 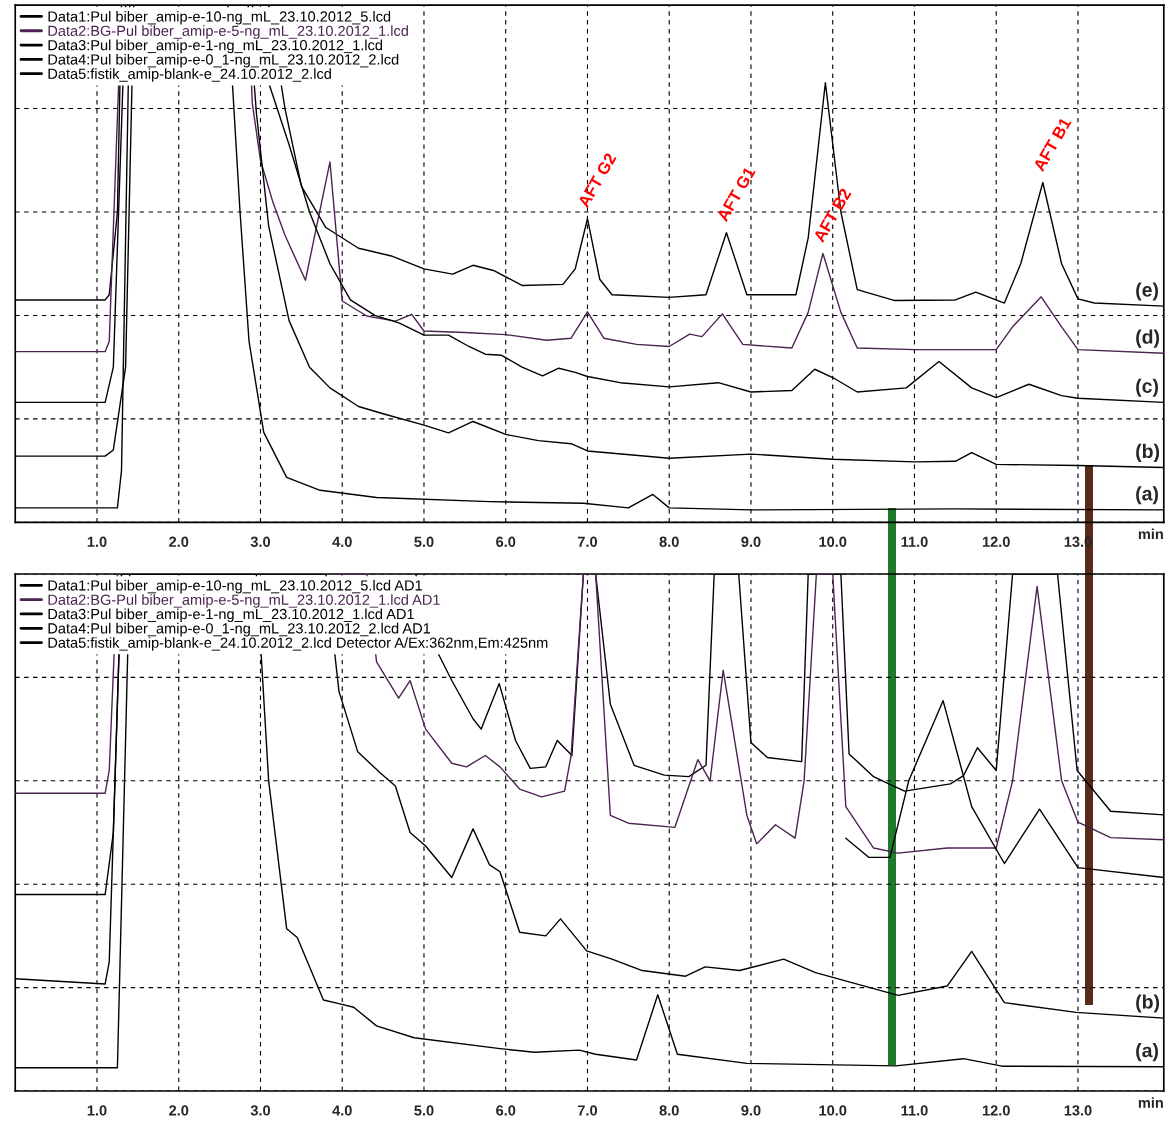 I want to click on legend-label: Data3:Pul biber_amip-e-1-ng_mL_23.10.2012_1.lcd, so click(x=215, y=46).